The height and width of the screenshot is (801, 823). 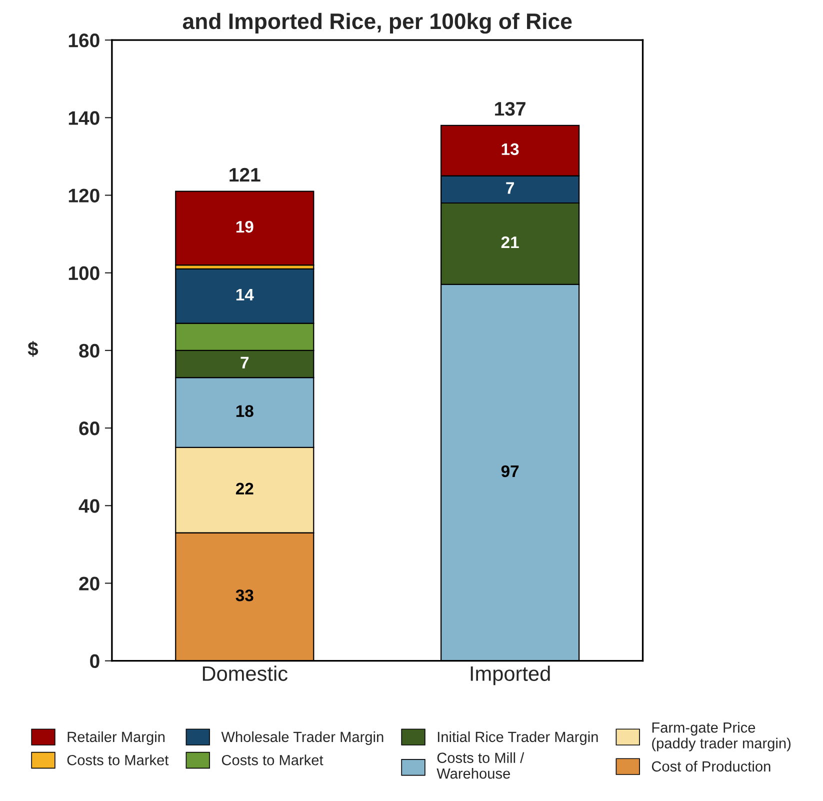 I want to click on legend-label: Retailer Margin, so click(x=116, y=738).